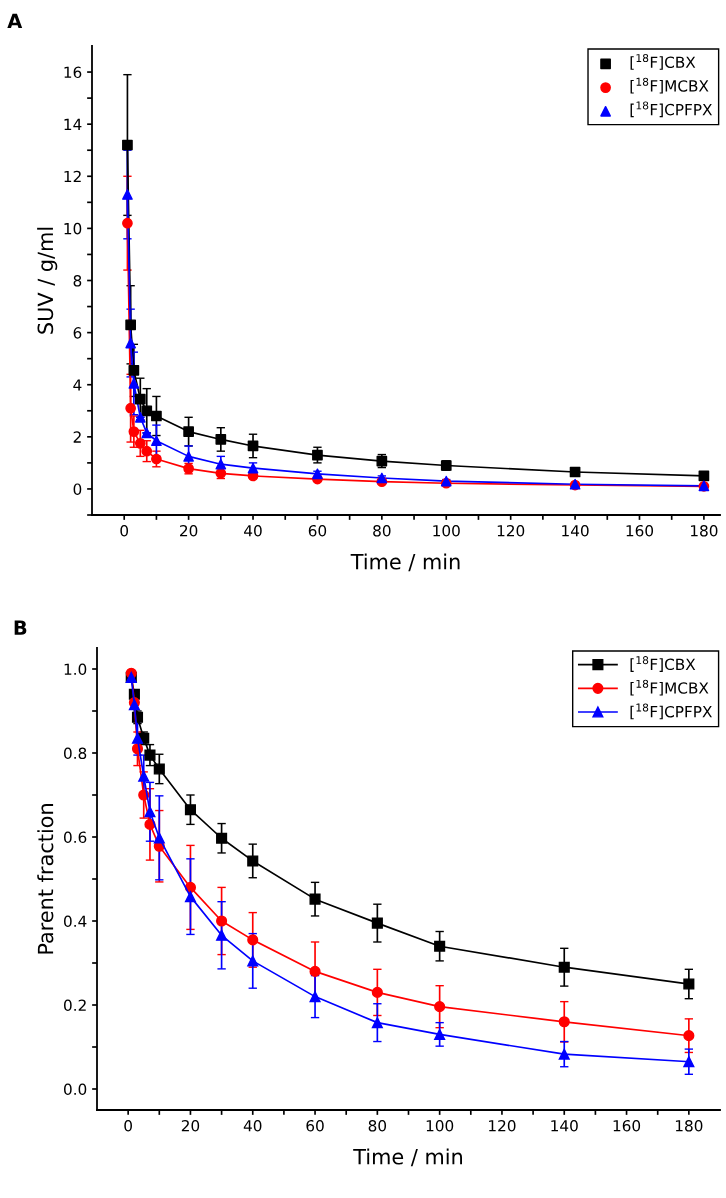  What do you see at coordinates (73, 72) in the screenshot?
I see `y-tick-label: 16` at bounding box center [73, 72].